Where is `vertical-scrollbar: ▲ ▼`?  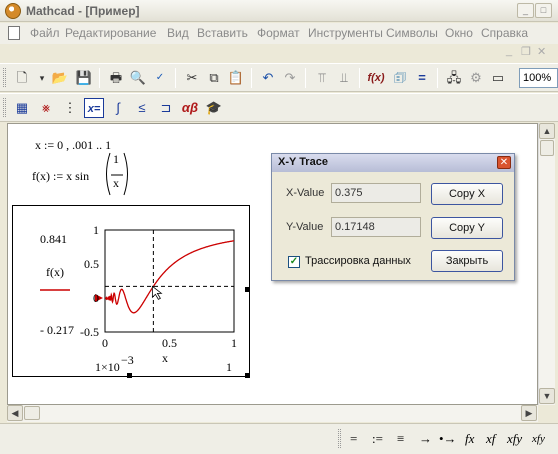
vertical-scrollbar: ▲ ▼ is located at coordinates (546, 264).